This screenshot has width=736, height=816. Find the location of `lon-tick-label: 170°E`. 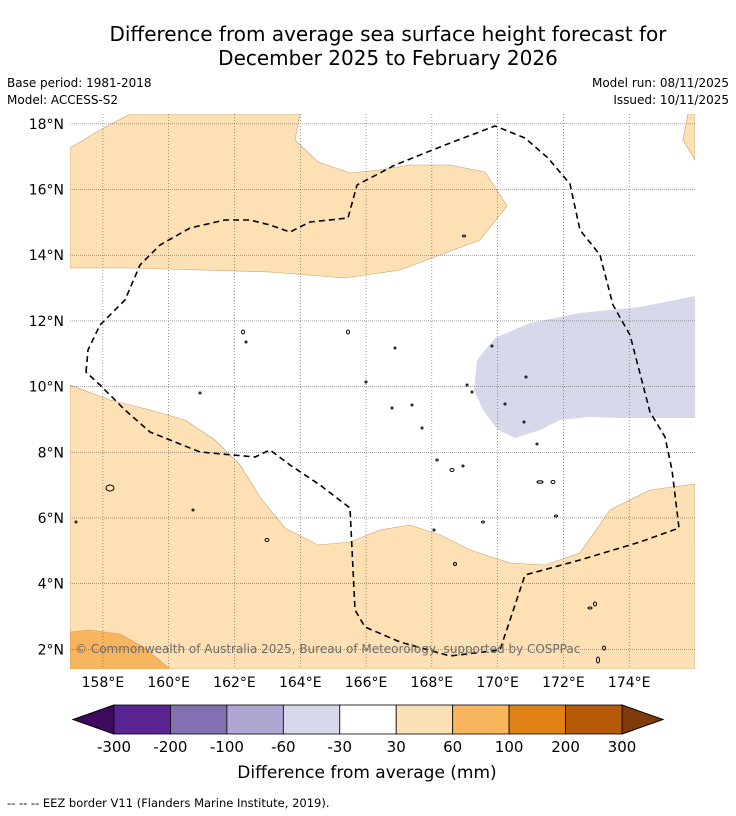

lon-tick-label: 170°E is located at coordinates (497, 683).